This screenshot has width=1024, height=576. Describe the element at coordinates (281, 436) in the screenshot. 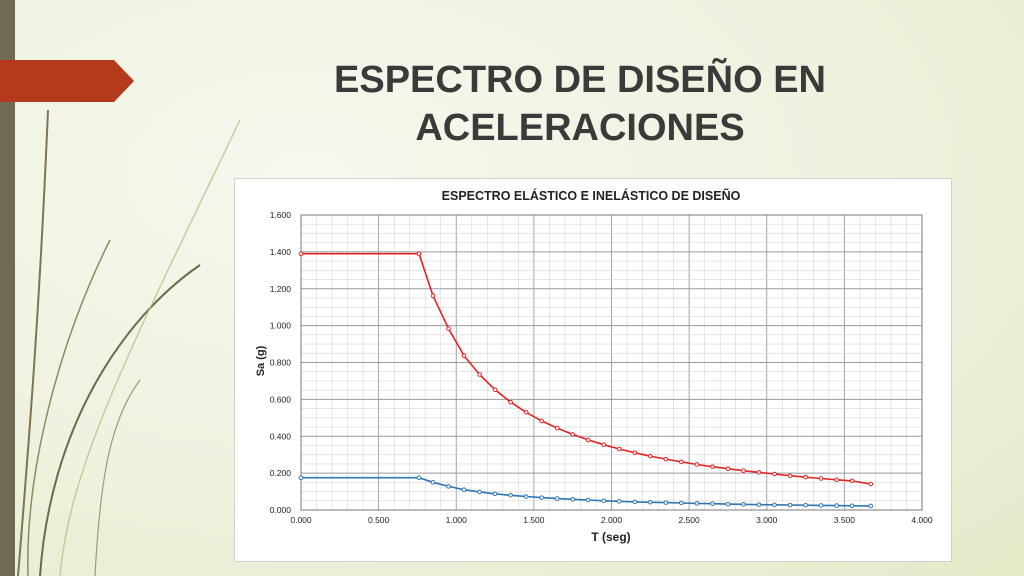

I see `y-tick-label: 0.400` at that location.